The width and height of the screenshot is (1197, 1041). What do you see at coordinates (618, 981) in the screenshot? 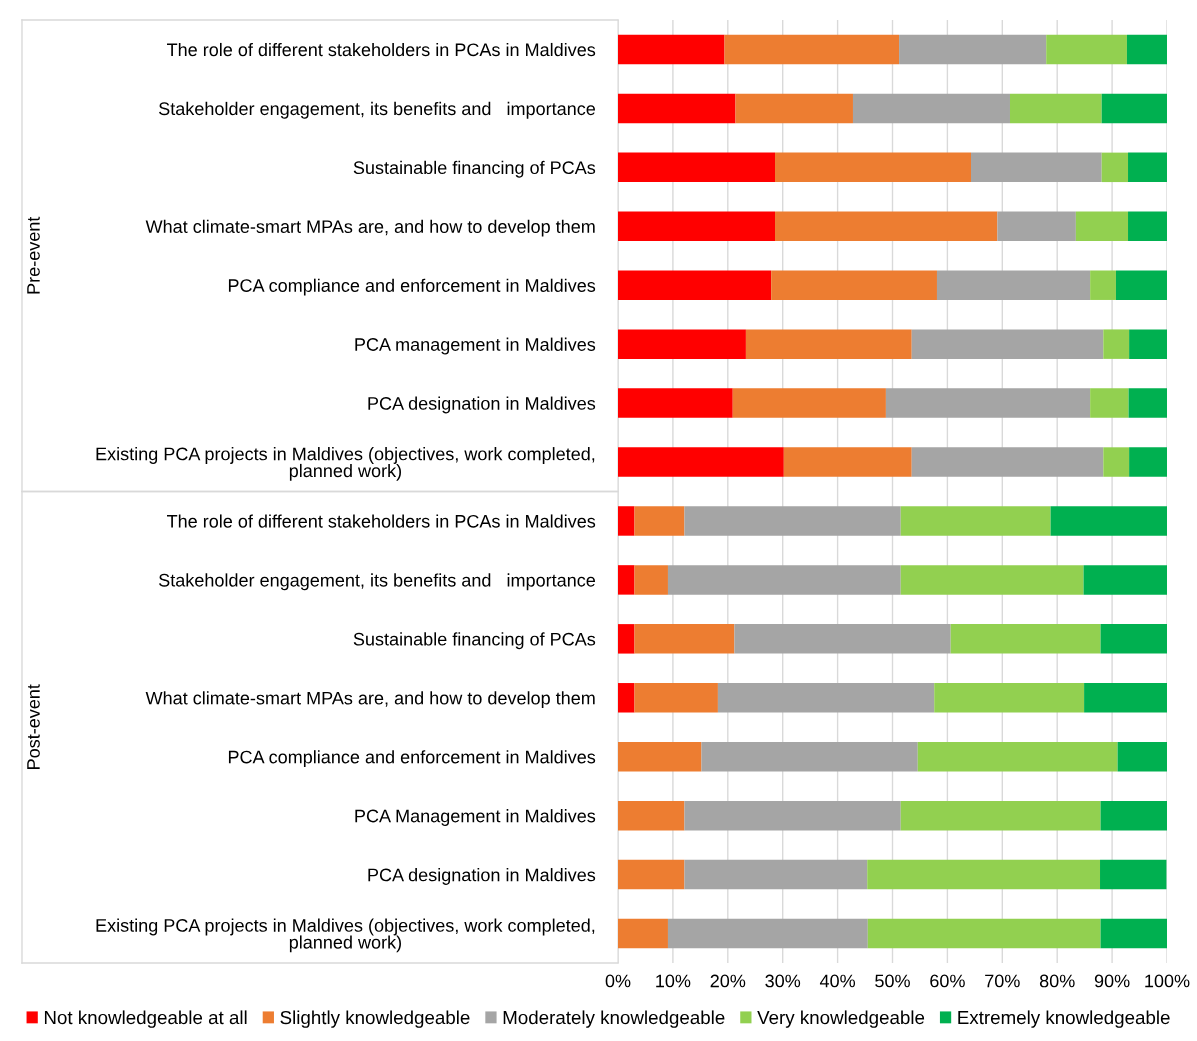
I see `x-tick-label: 0%` at bounding box center [618, 981].